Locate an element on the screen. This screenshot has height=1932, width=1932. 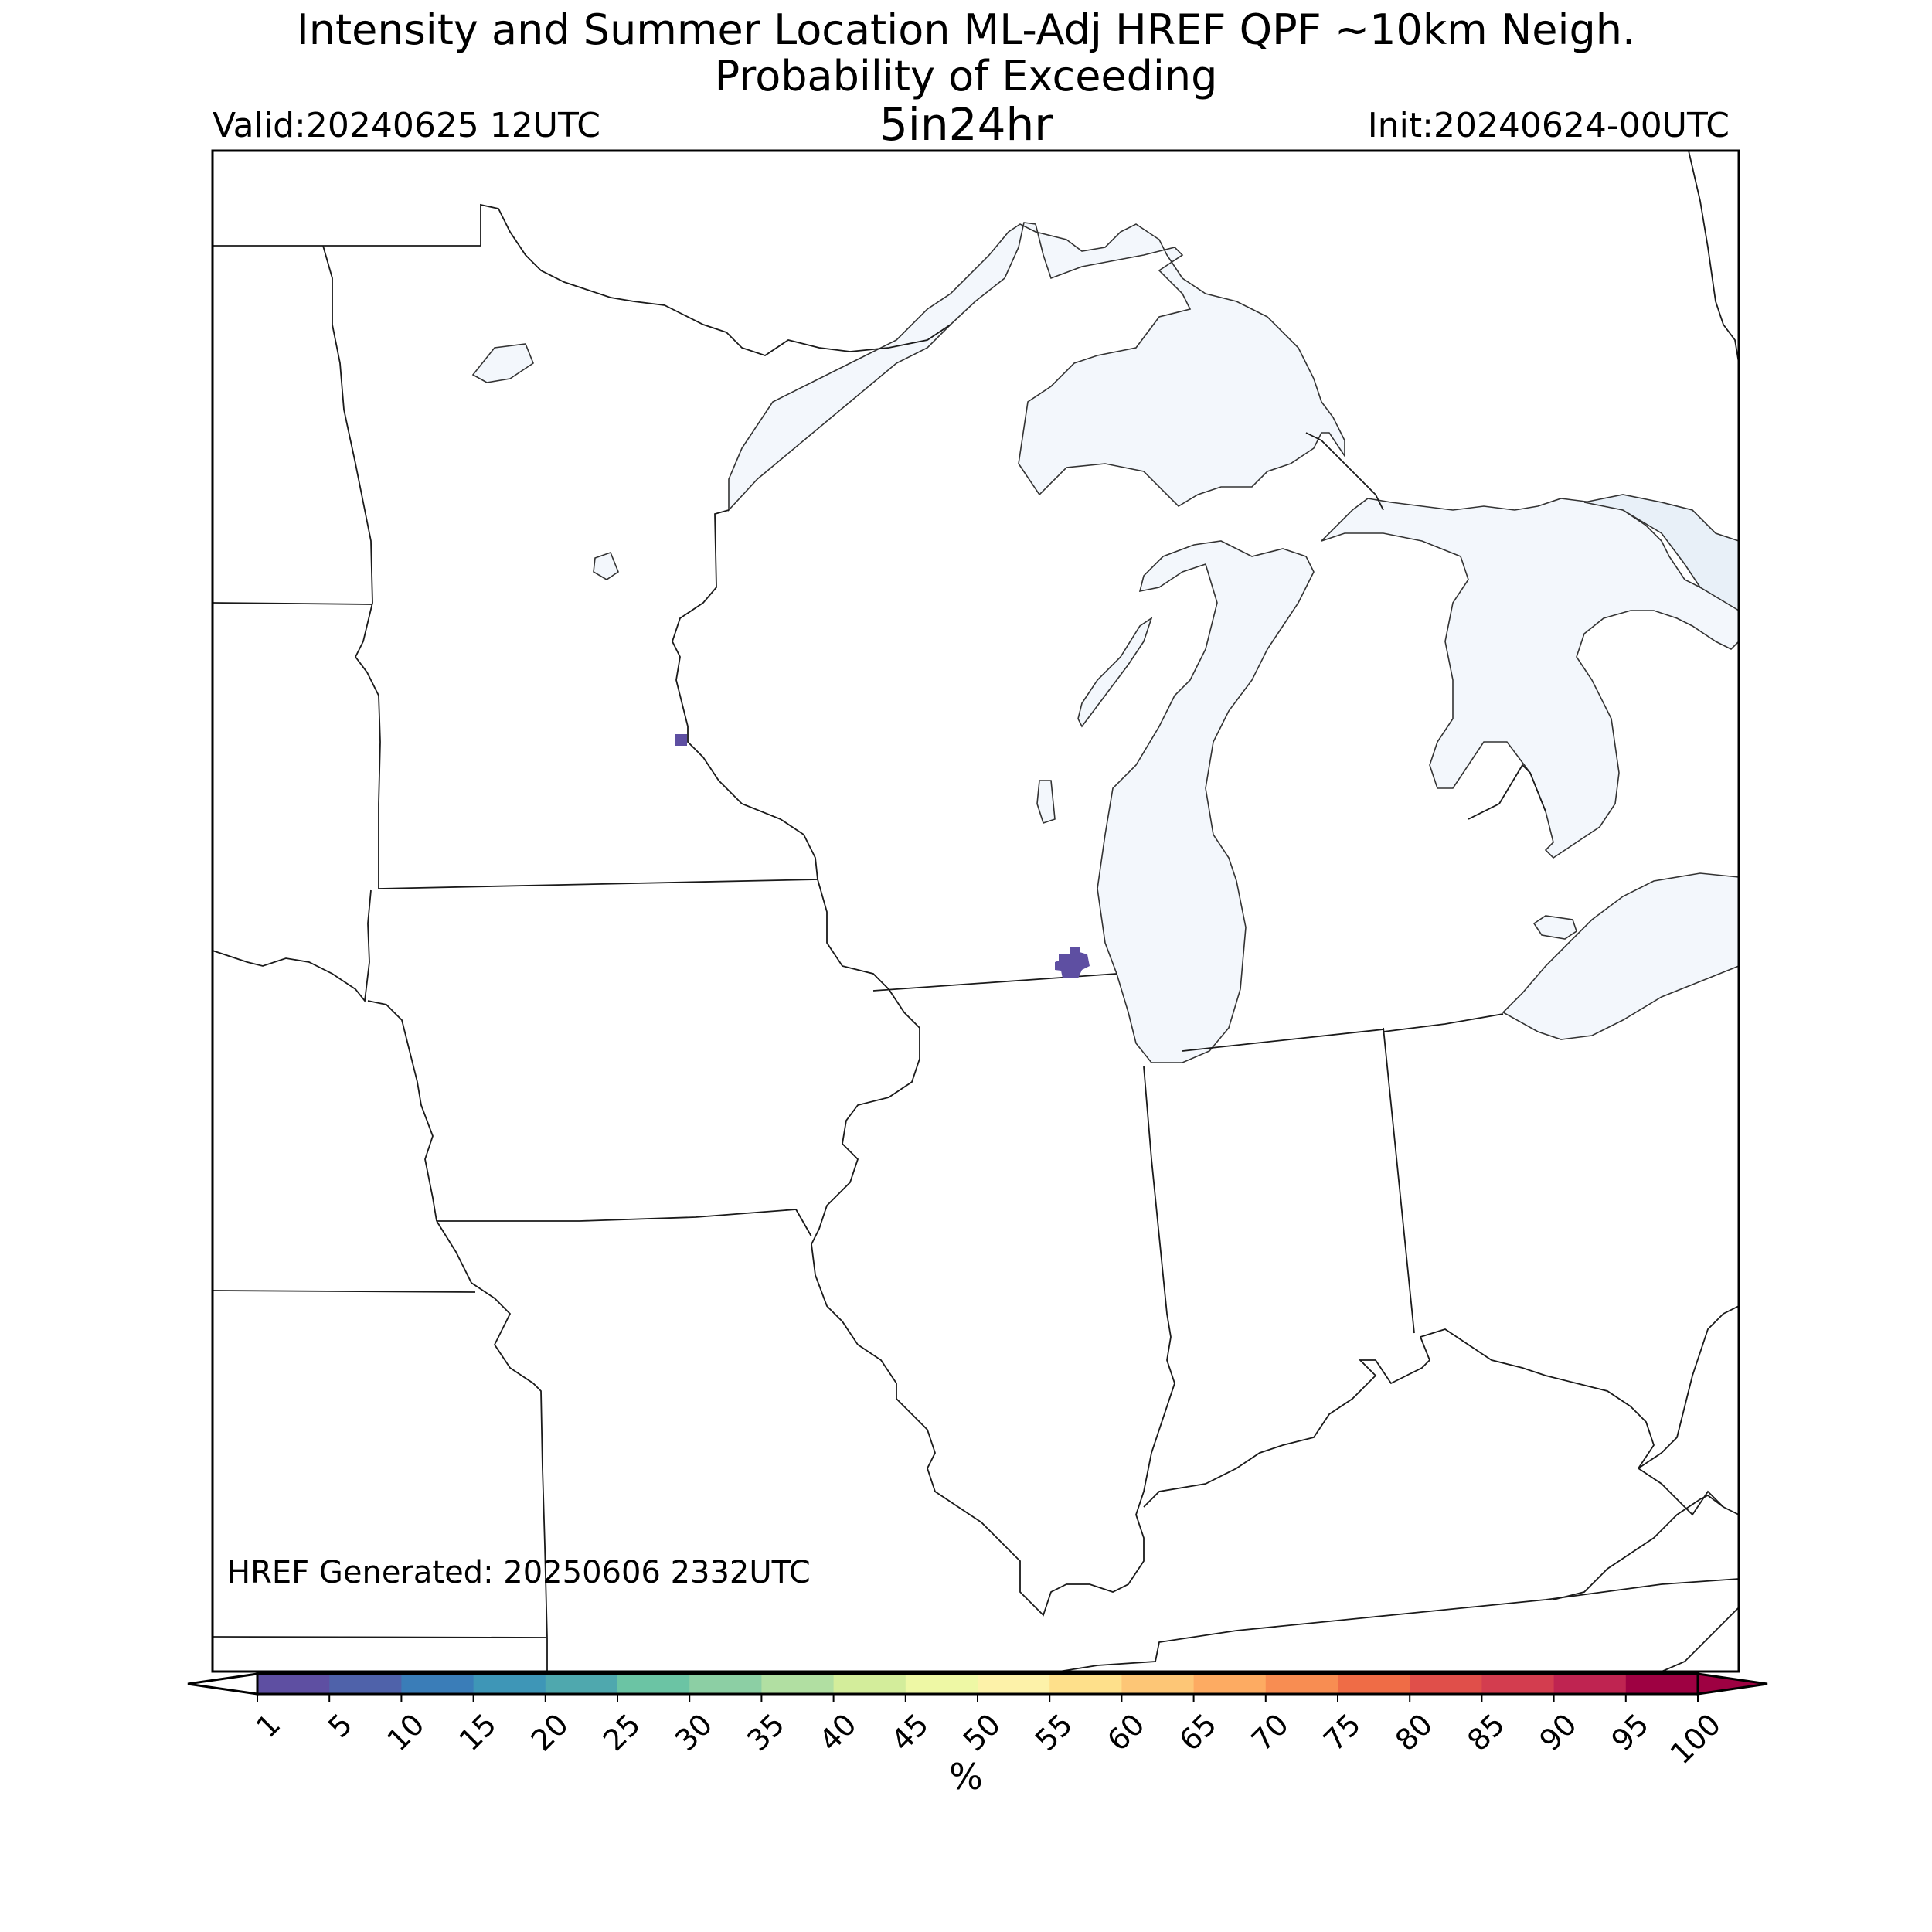
colorbar-under-arrow is located at coordinates (223, 1684).